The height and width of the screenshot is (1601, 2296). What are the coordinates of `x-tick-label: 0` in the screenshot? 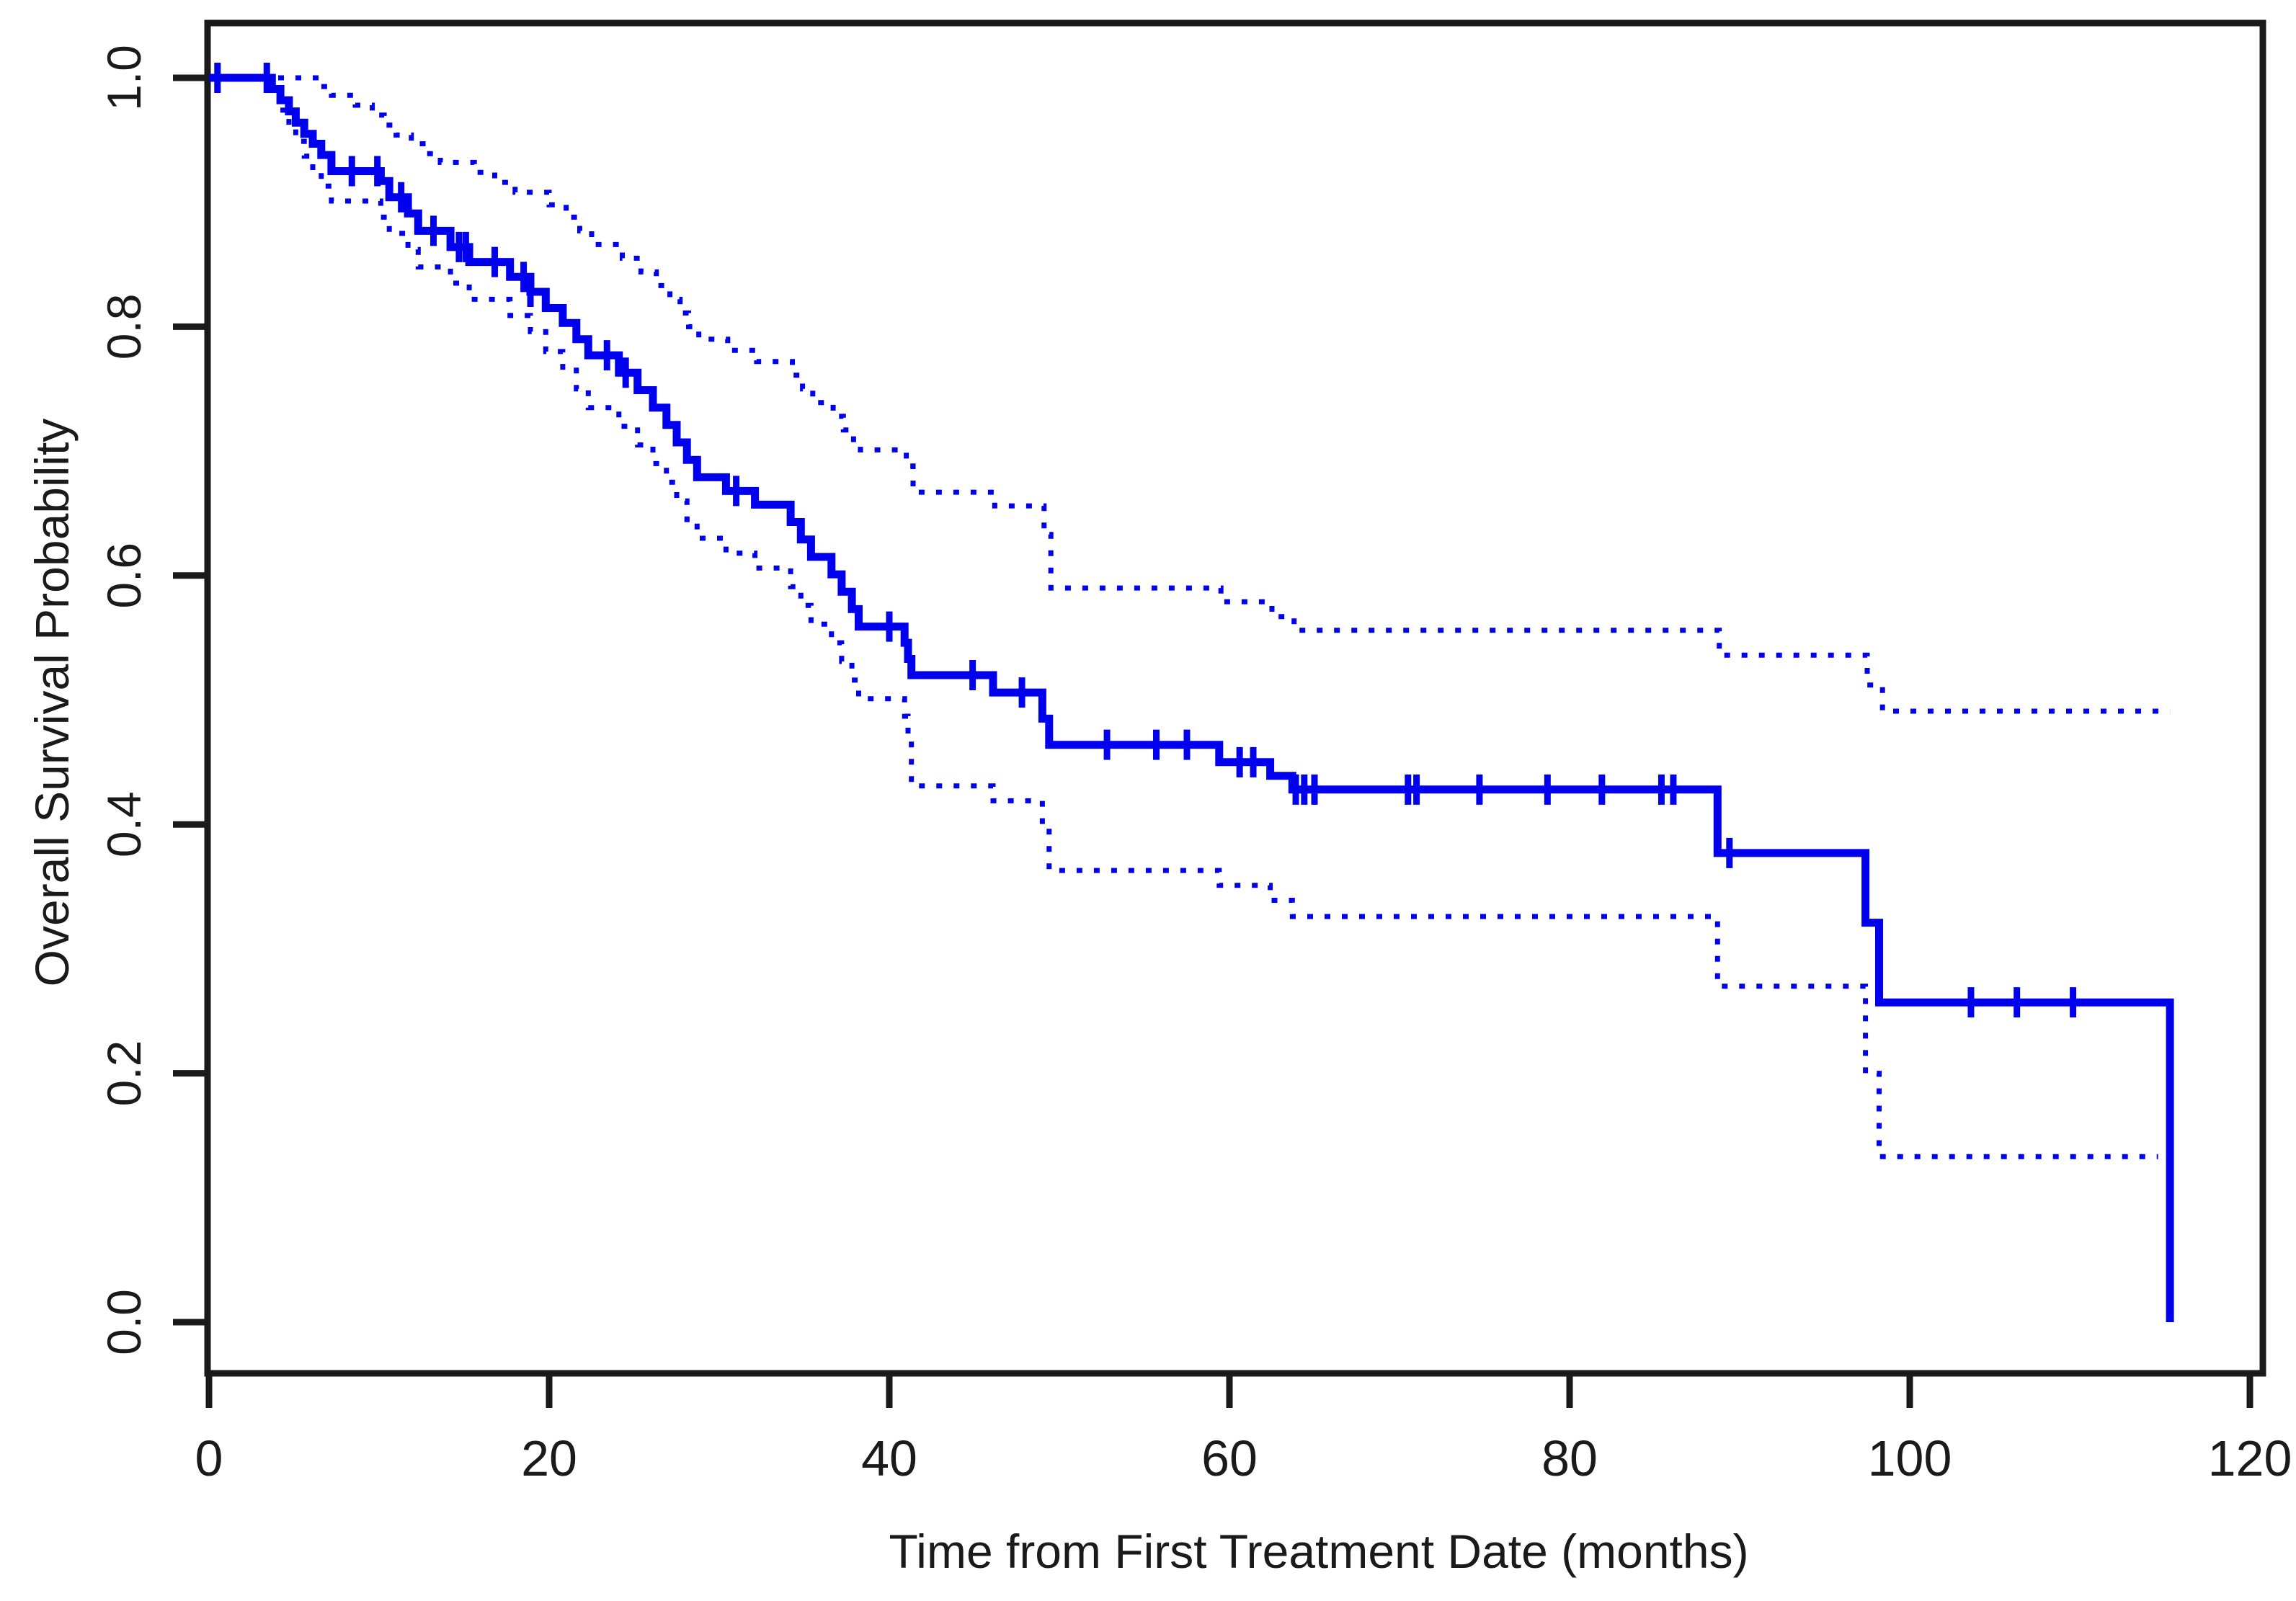 It's located at (209, 1458).